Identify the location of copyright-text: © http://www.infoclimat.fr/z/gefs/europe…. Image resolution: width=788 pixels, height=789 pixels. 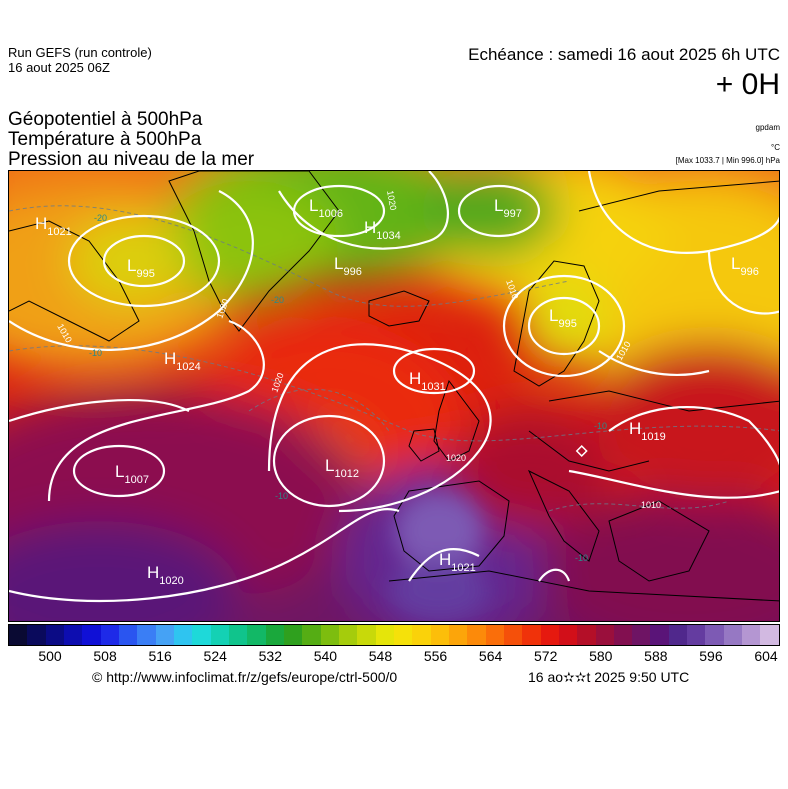
(245, 677).